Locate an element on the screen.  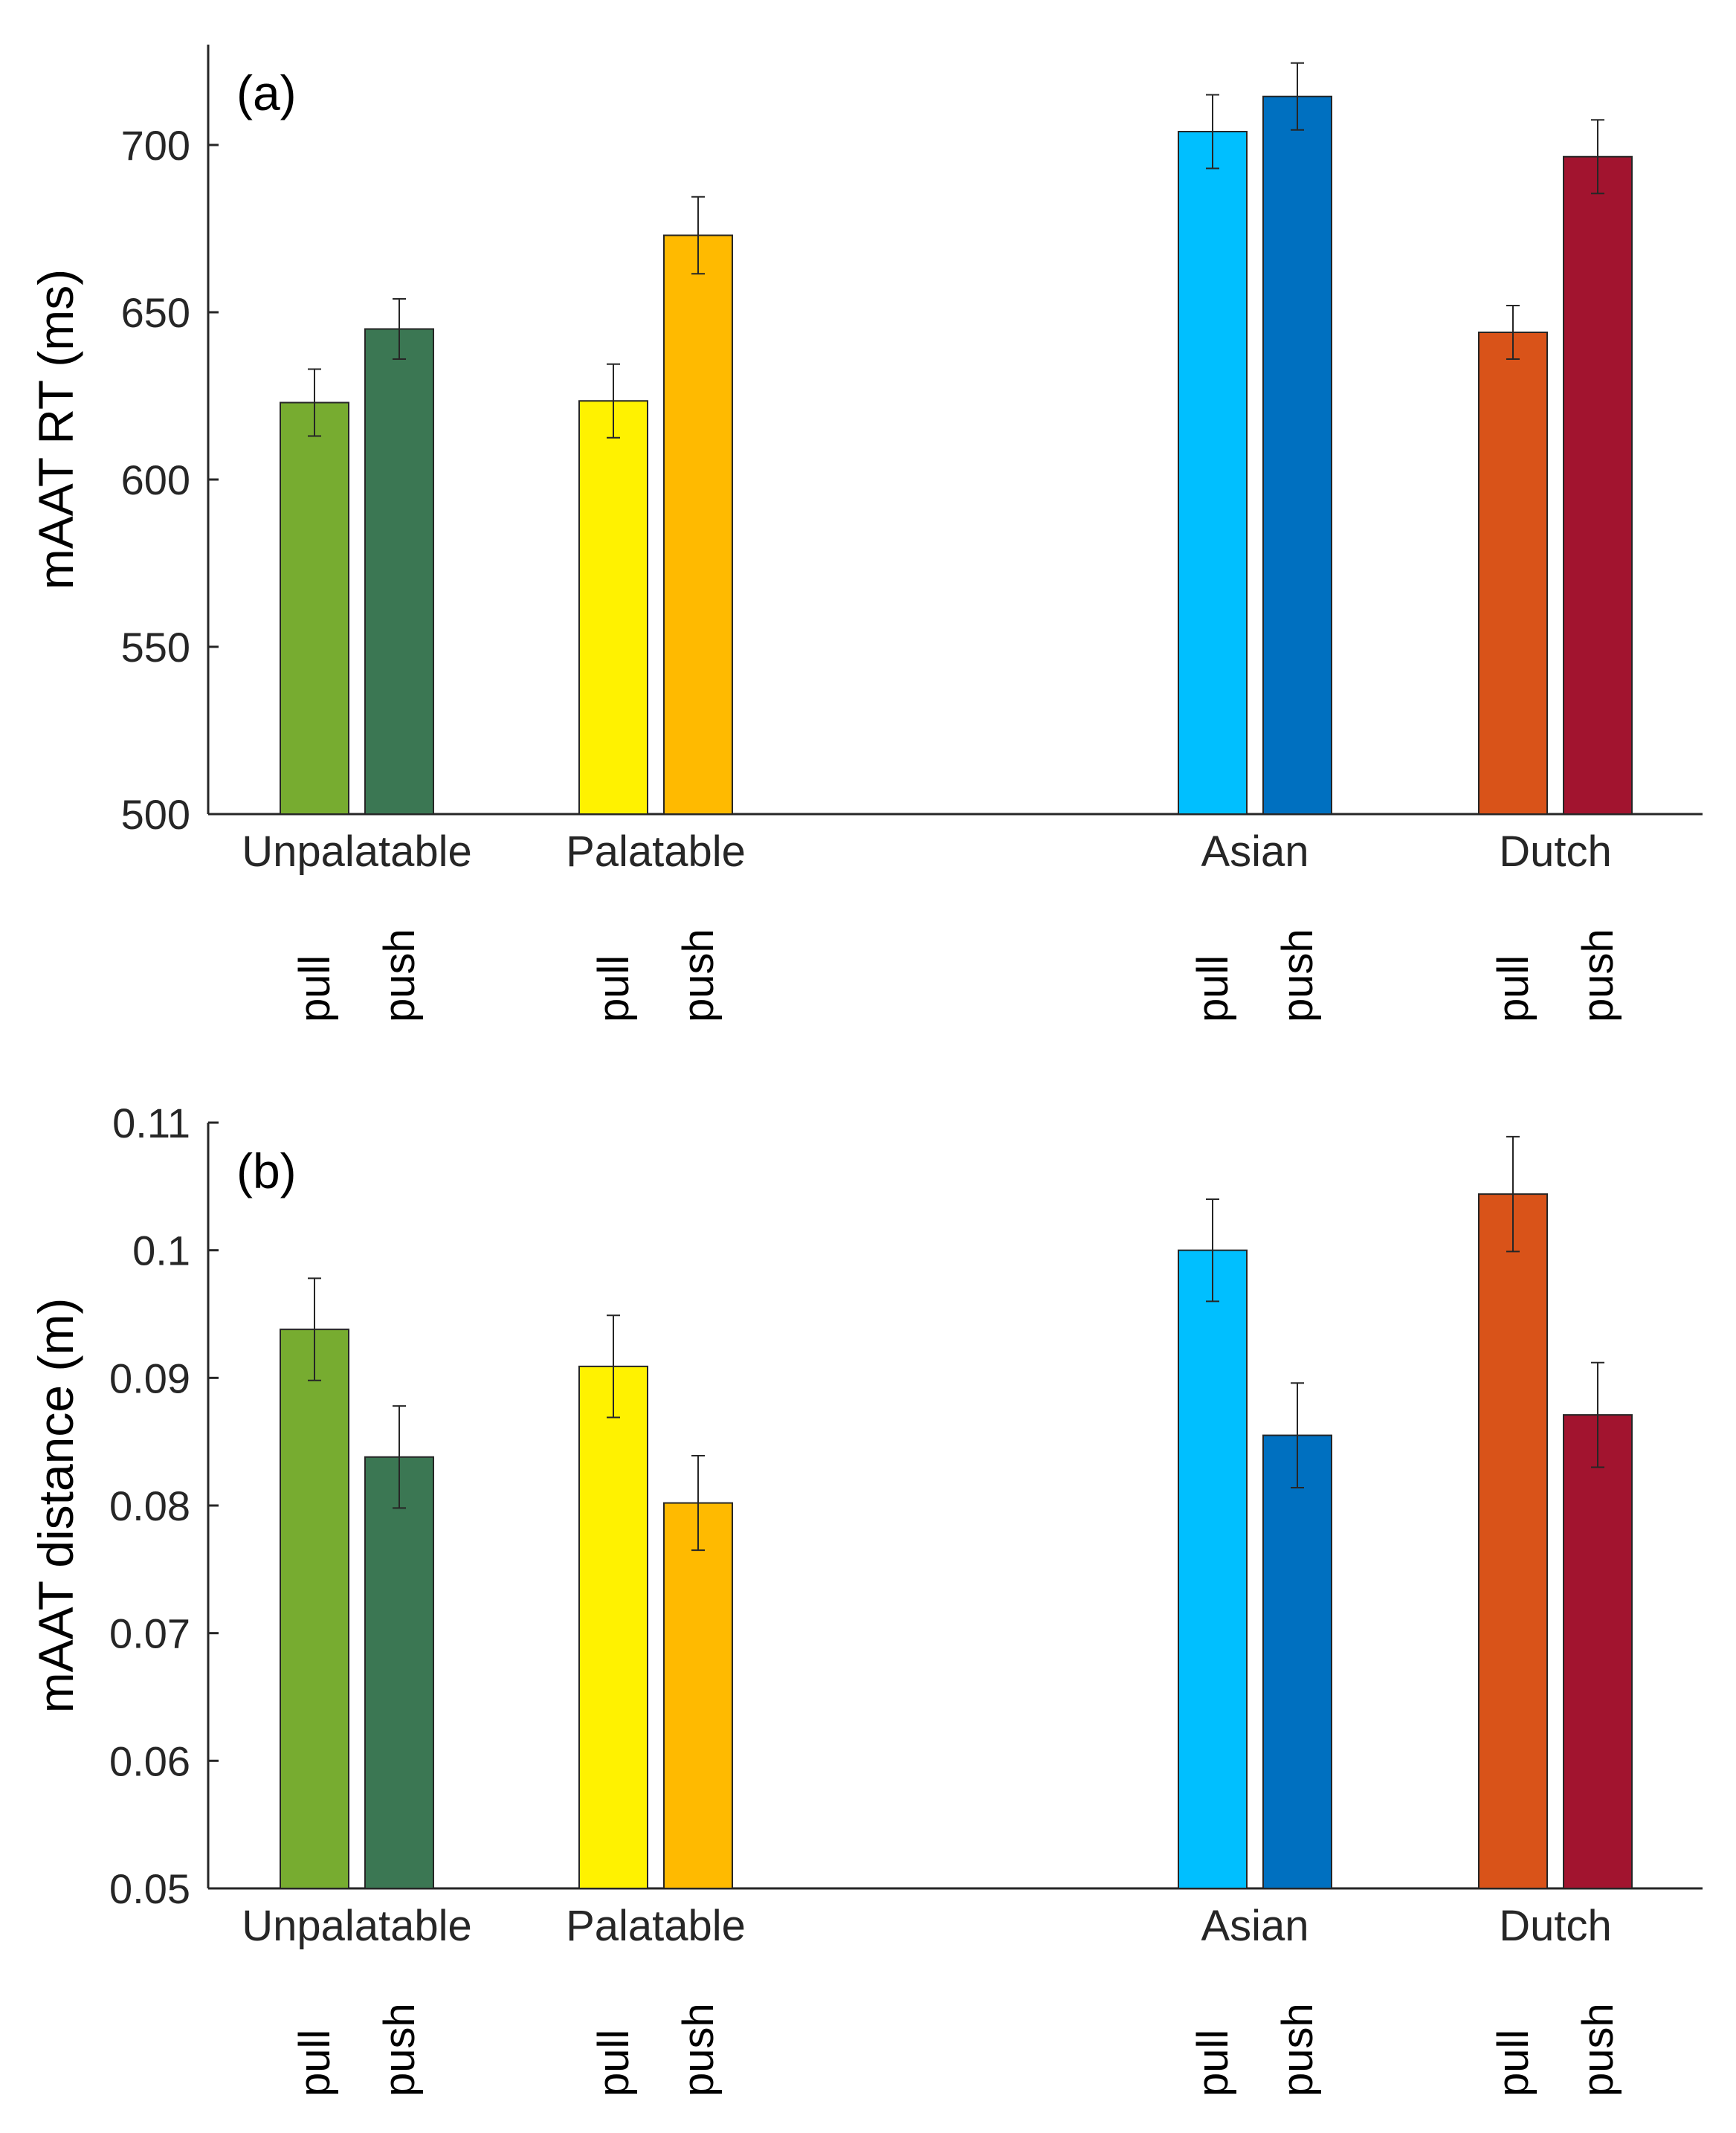
y-tick-label: 500 is located at coordinates (155, 814).